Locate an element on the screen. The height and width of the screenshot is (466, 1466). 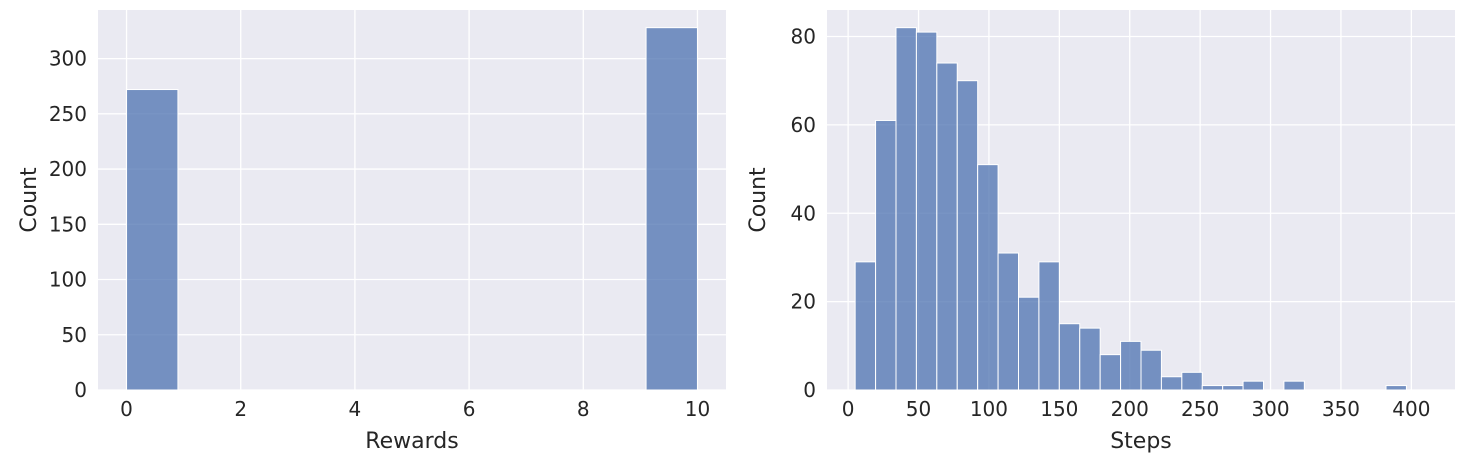
x-tick-label: 2 is located at coordinates (240, 409).